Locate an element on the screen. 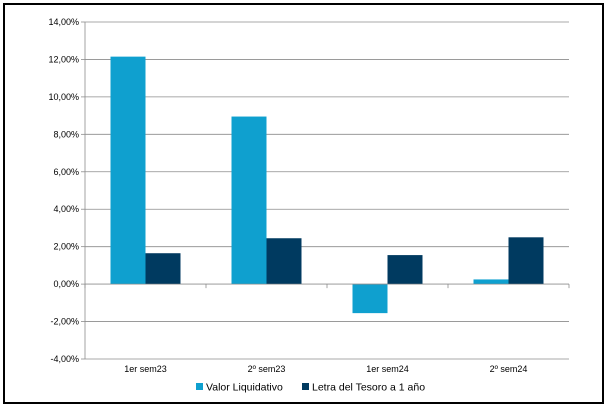 This screenshot has width=611, height=408. y-tick-label: 6,00% is located at coordinates (66, 172).